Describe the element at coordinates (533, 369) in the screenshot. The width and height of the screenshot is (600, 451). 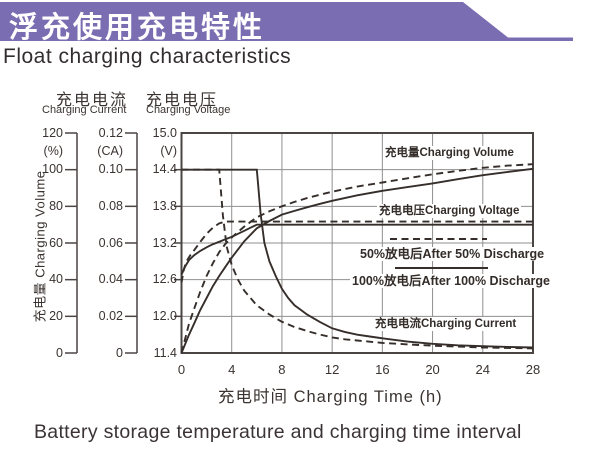
I see `x-tick-label: 28` at that location.